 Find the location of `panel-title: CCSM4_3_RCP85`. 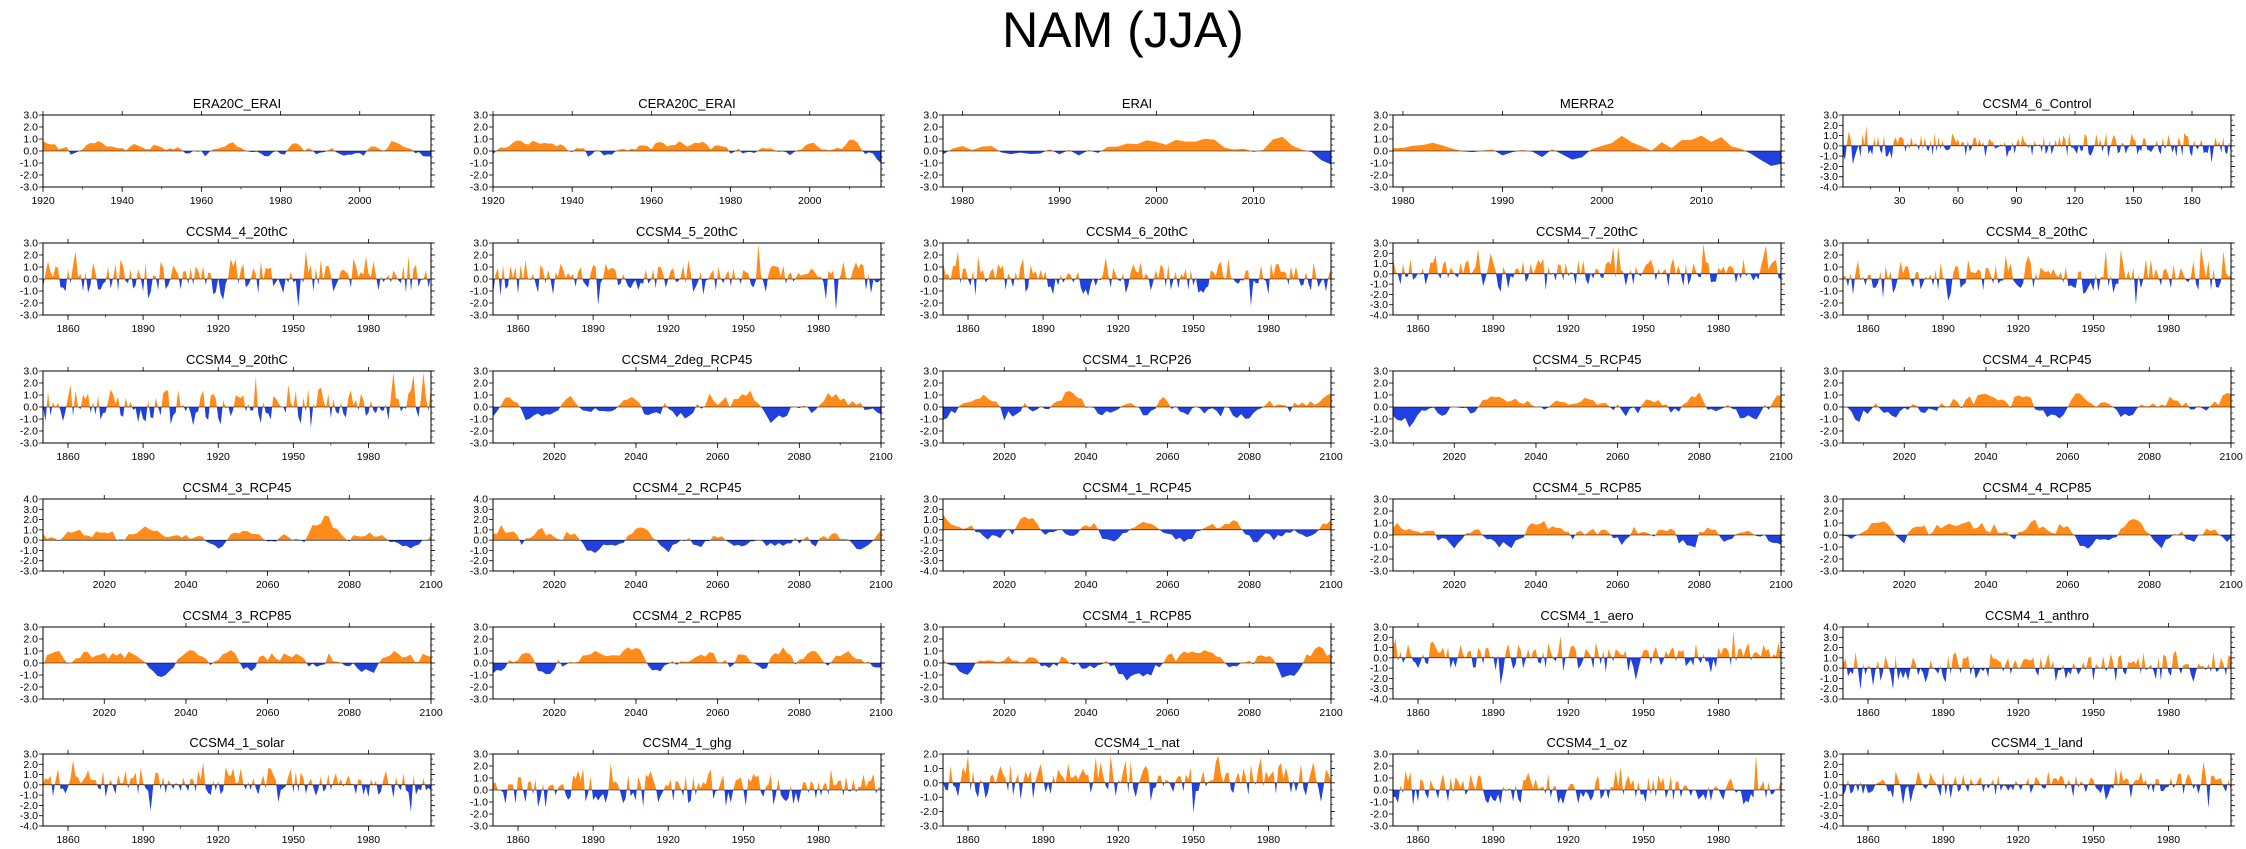

panel-title: CCSM4_3_RCP85 is located at coordinates (236, 615).